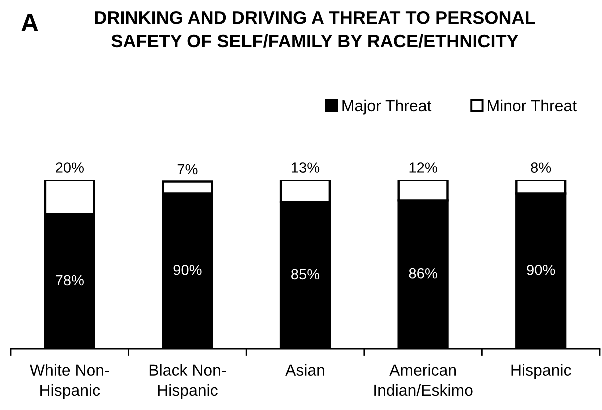 Image resolution: width=602 pixels, height=410 pixels. What do you see at coordinates (423, 273) in the screenshot?
I see `data-label: 86%` at bounding box center [423, 273].